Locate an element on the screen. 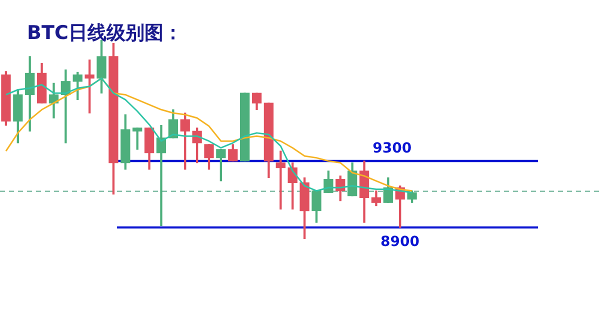 The image size is (600, 327). annotation: 8900 is located at coordinates (400, 242).